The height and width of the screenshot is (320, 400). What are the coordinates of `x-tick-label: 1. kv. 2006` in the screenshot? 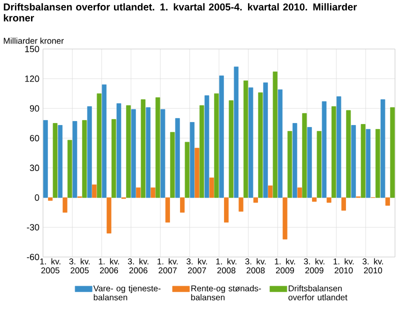 It's located at (108, 266).